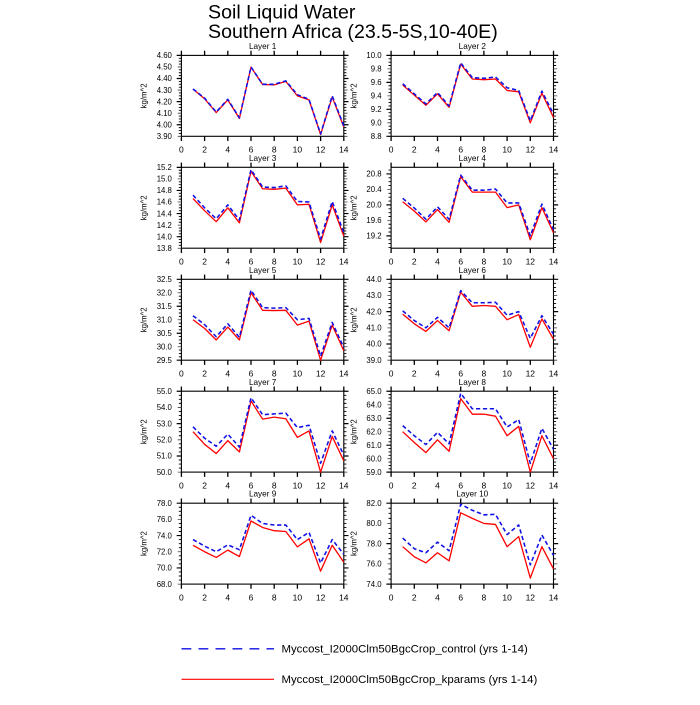 The image size is (700, 705). What do you see at coordinates (165, 124) in the screenshot?
I see `svg-text: 4.00` at bounding box center [165, 124].